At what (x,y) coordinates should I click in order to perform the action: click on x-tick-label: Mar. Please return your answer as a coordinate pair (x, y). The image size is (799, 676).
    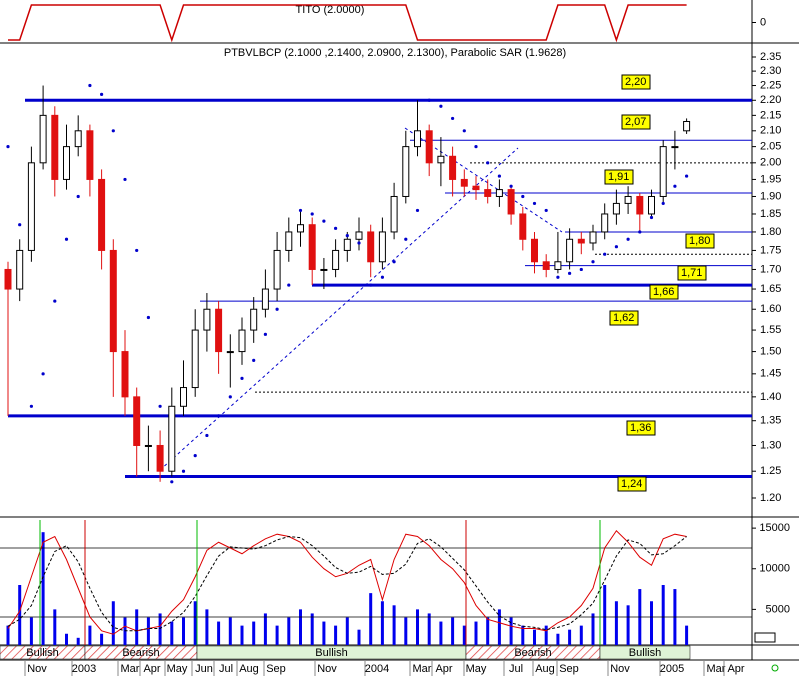
    Looking at the image, I should click on (130, 669).